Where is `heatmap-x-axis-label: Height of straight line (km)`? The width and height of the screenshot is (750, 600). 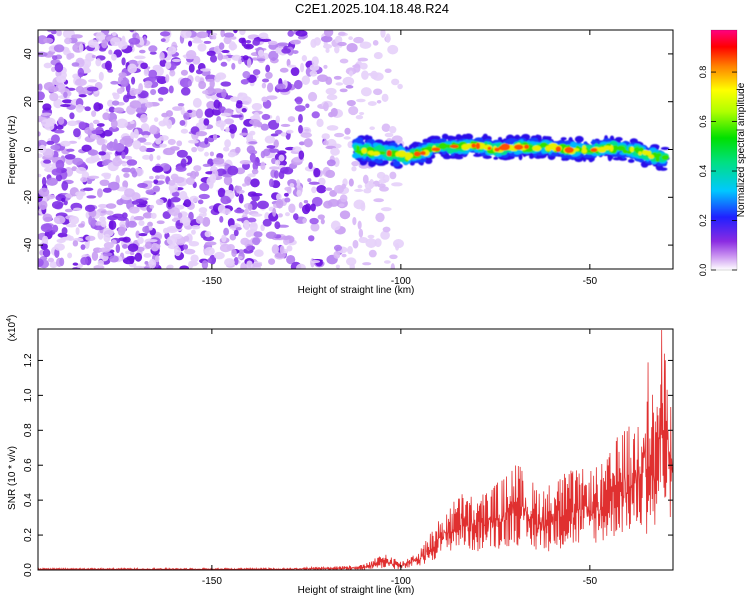
heatmap-x-axis-label: Height of straight line (km) is located at coordinates (356, 290).